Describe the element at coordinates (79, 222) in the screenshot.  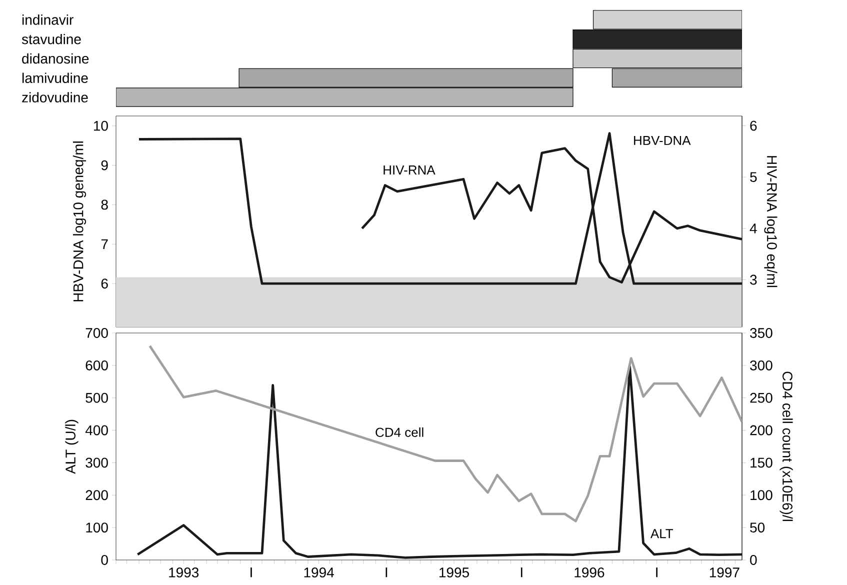
I see `y-axis-title: HBV-DNA log10 geneq/ml` at that location.